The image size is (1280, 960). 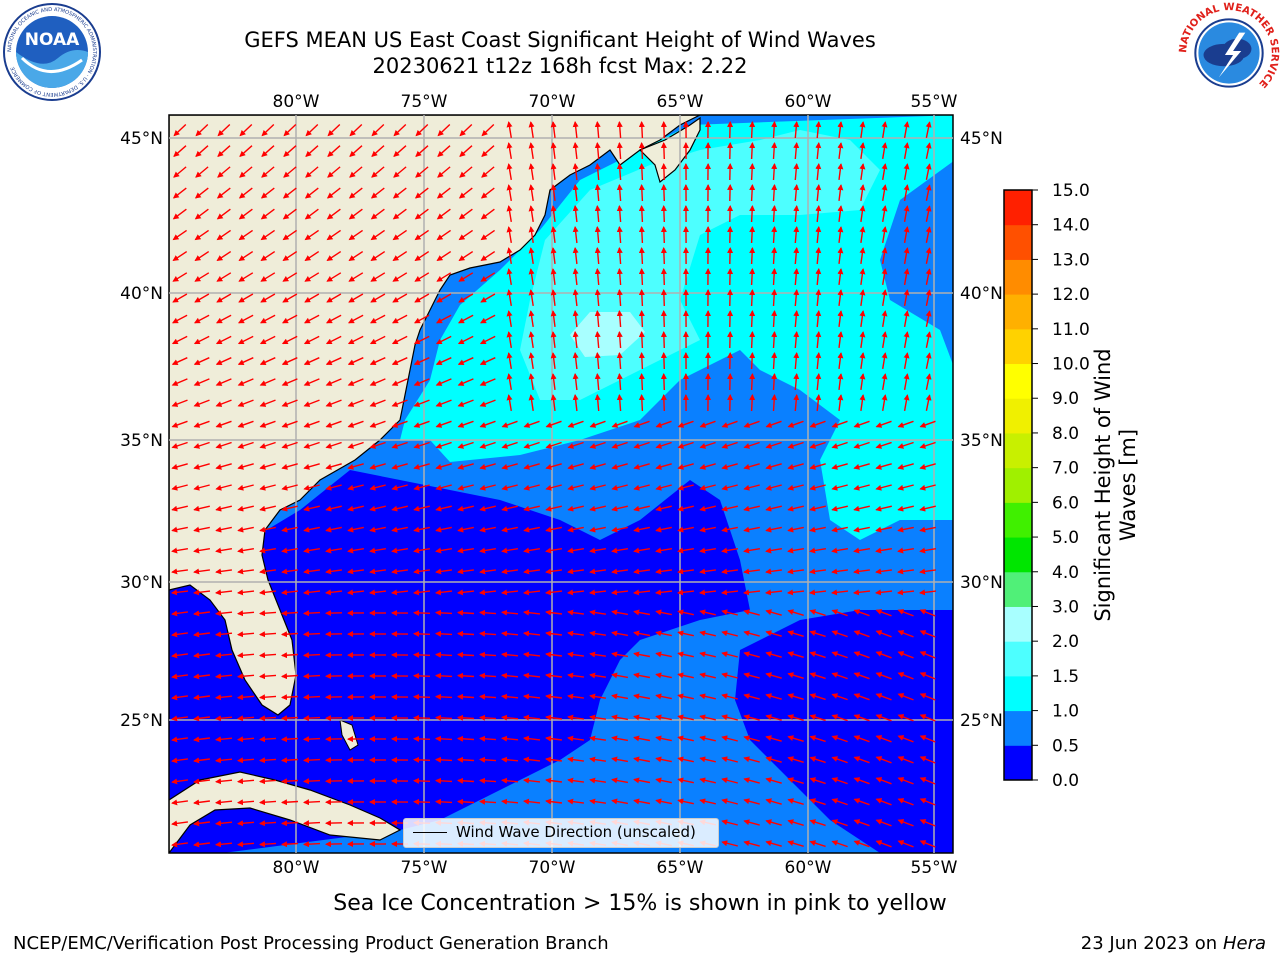 I want to click on colorbar-frame, so click(x=1018, y=485).